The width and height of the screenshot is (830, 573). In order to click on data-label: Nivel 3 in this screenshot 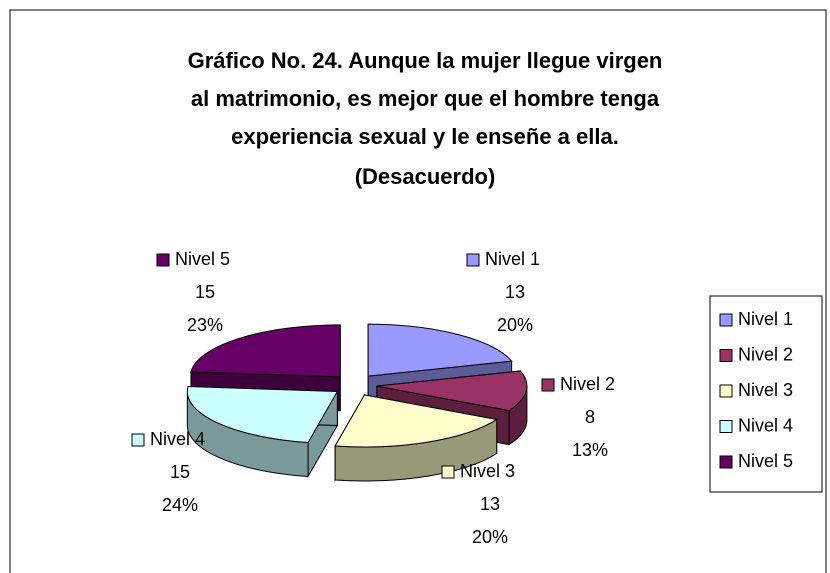, I will do `click(487, 471)`.